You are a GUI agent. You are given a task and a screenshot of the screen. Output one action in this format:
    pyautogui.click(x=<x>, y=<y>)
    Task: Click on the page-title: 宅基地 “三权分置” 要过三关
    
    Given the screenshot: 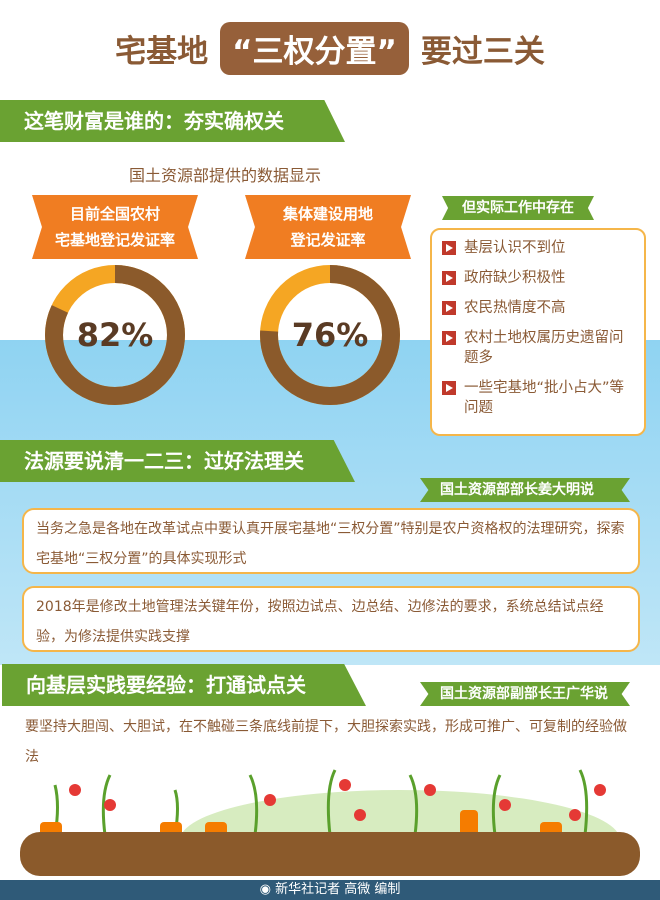 What is the action you would take?
    pyautogui.click(x=330, y=48)
    